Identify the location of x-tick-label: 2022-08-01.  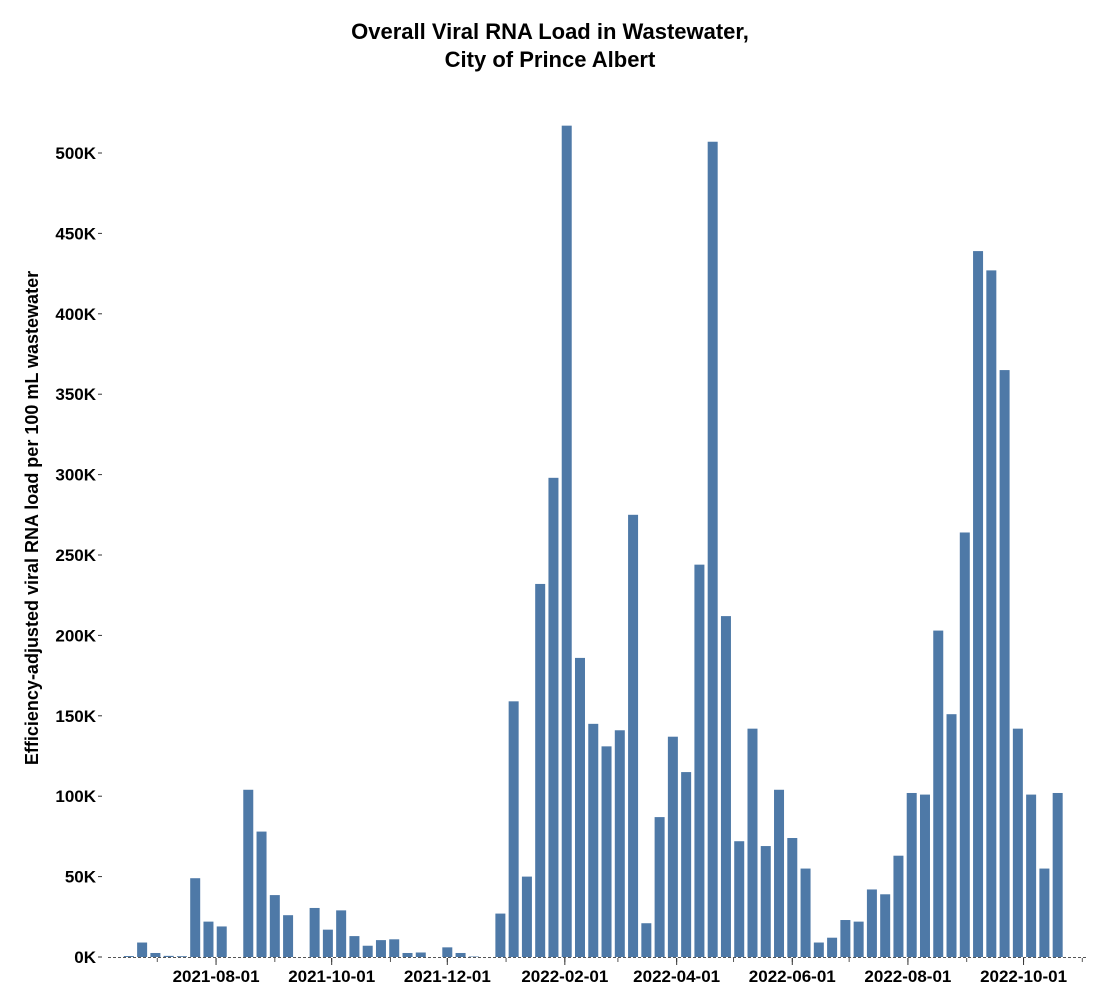
(907, 976).